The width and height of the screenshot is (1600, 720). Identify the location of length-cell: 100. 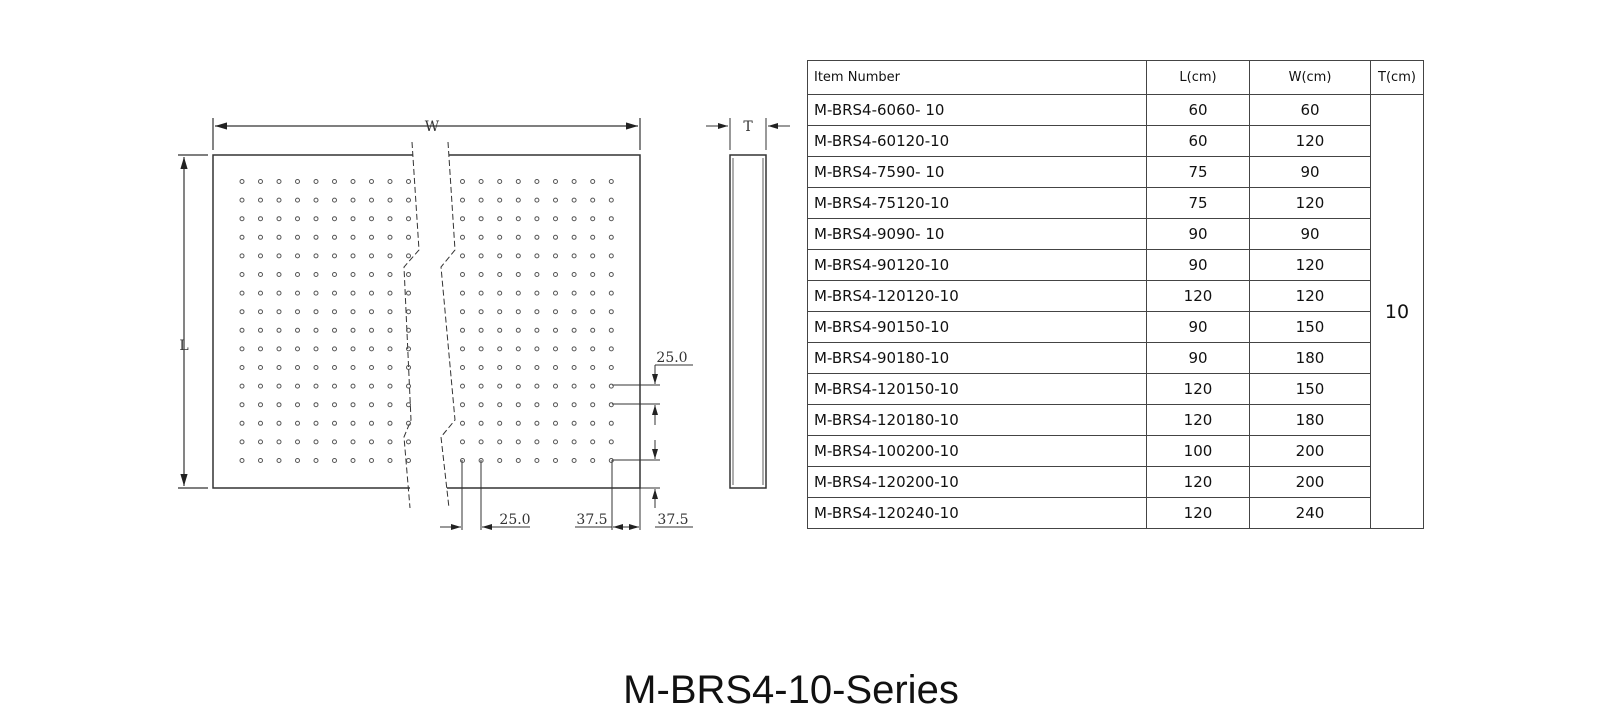
(1198, 451).